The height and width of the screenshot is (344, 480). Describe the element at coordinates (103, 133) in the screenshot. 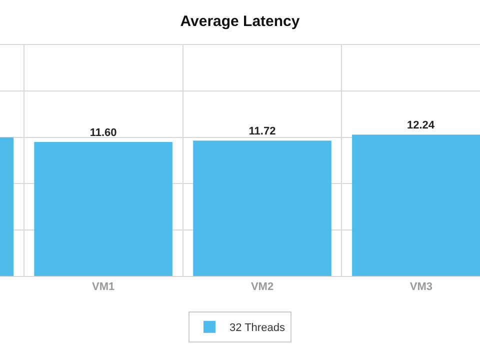

I see `data-label: 11.60` at that location.